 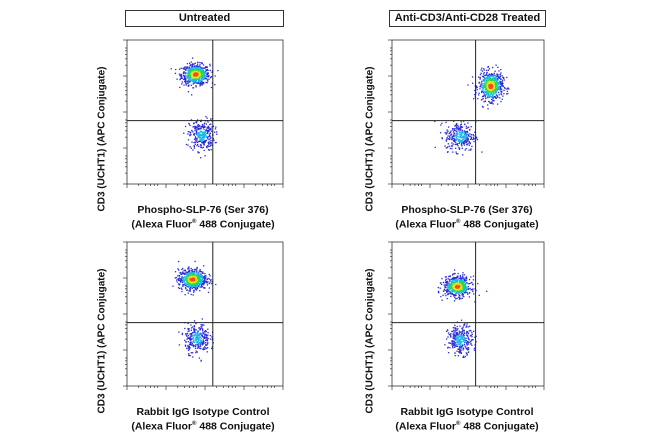 I want to click on x-axis-label-line2-pre: (Alexa Fluor, so click(x=426, y=426).